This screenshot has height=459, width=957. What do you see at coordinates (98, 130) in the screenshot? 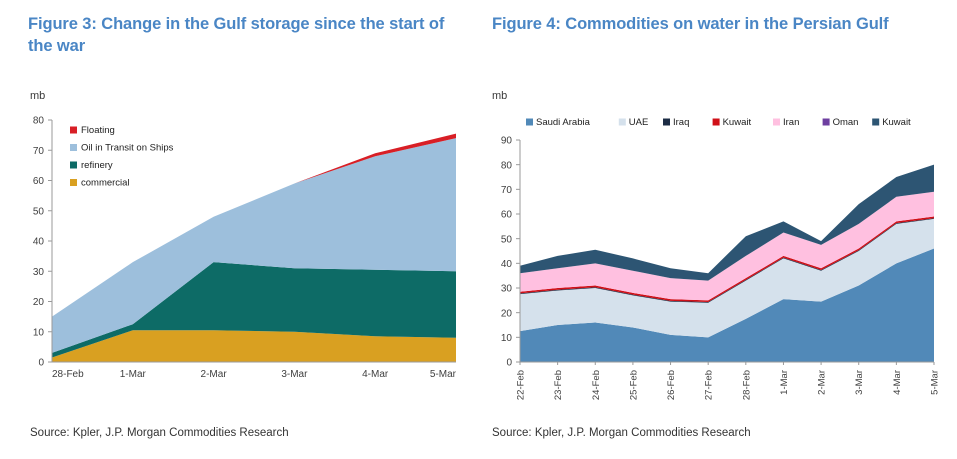
I see `legend-label-floating: Floating` at bounding box center [98, 130].